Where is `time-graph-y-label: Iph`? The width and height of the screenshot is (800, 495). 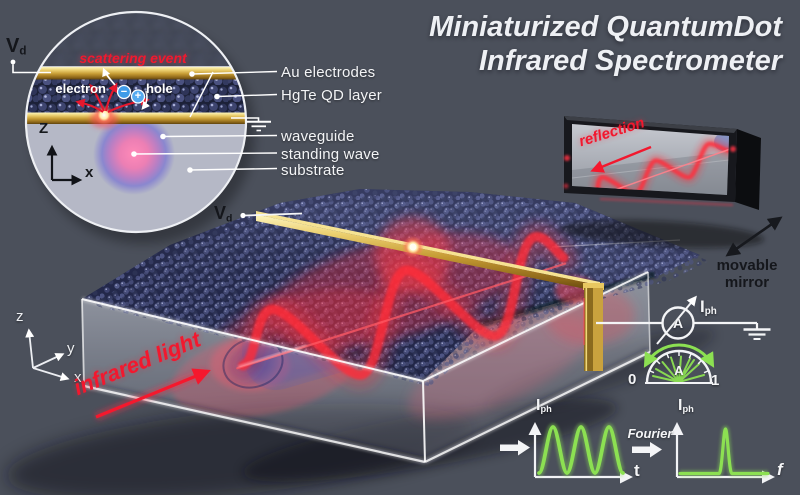 time-graph-y-label: Iph is located at coordinates (544, 406).